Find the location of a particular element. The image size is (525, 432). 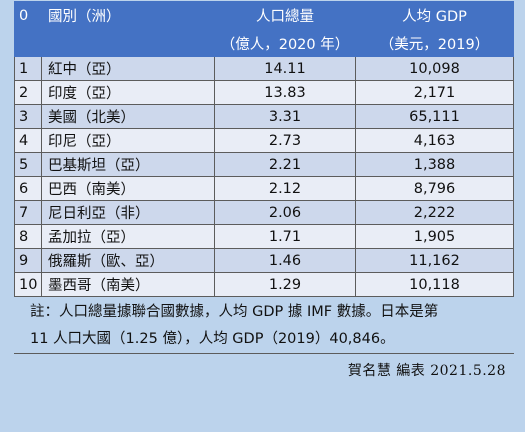

country-cell: 墨西哥（南美） is located at coordinates (128, 284).